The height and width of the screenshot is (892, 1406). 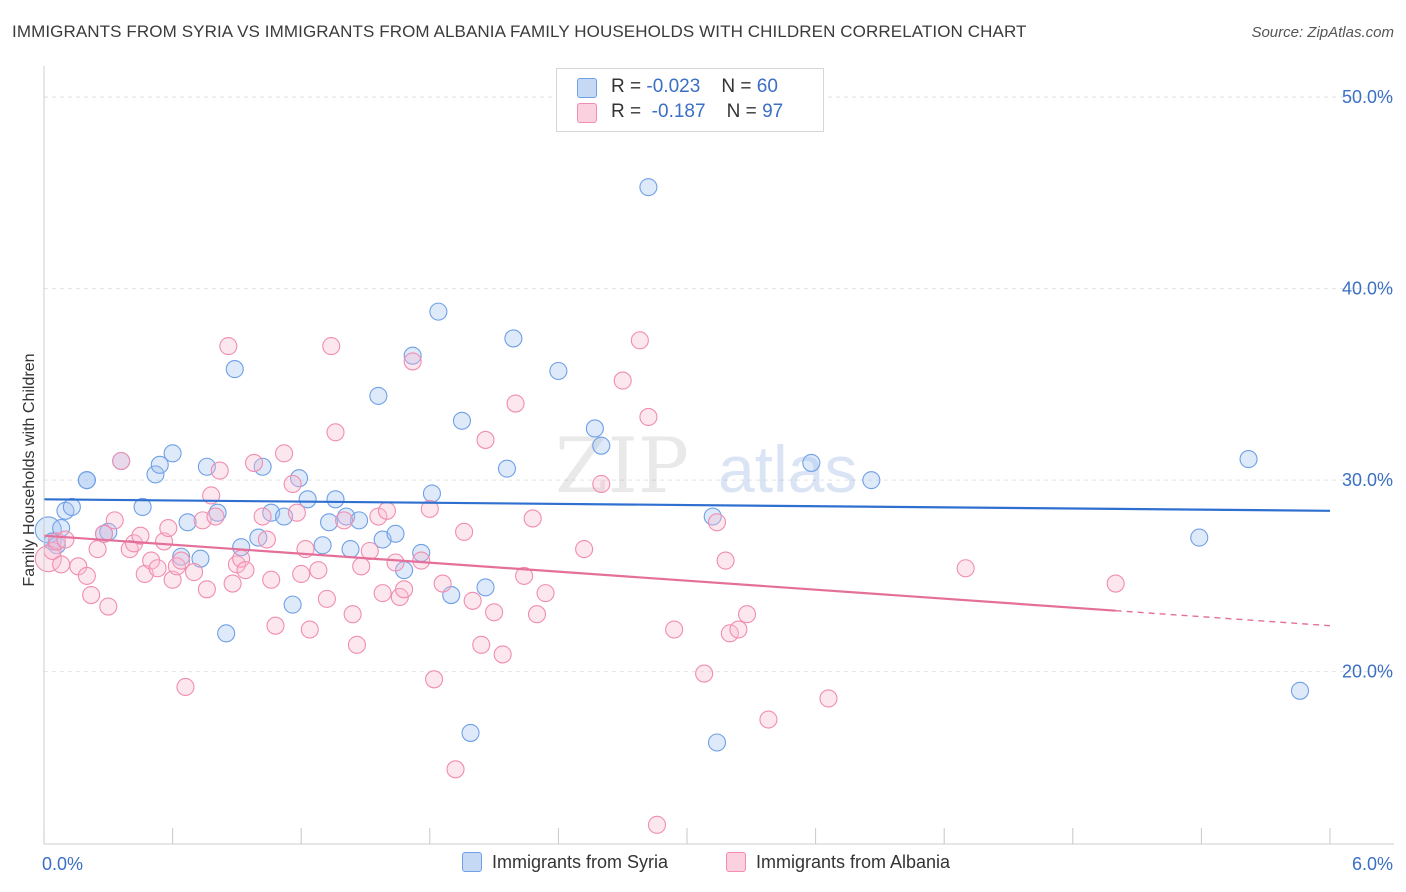 What do you see at coordinates (838, 862) in the screenshot?
I see `bottom-legend-albania: Immigrants from Albania` at bounding box center [838, 862].